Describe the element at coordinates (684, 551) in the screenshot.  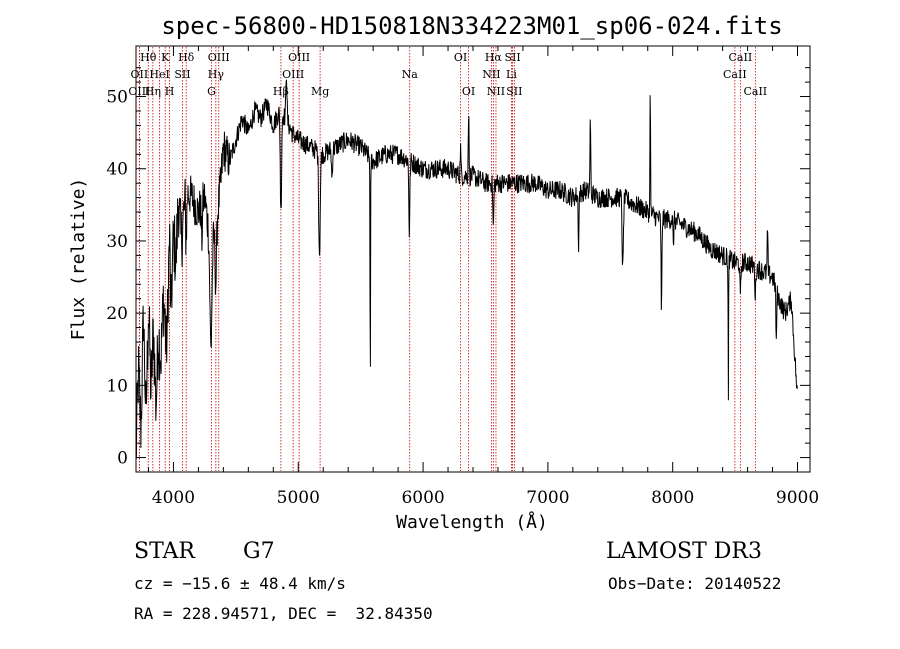
I see `survey-name: LAMOST DR3` at that location.